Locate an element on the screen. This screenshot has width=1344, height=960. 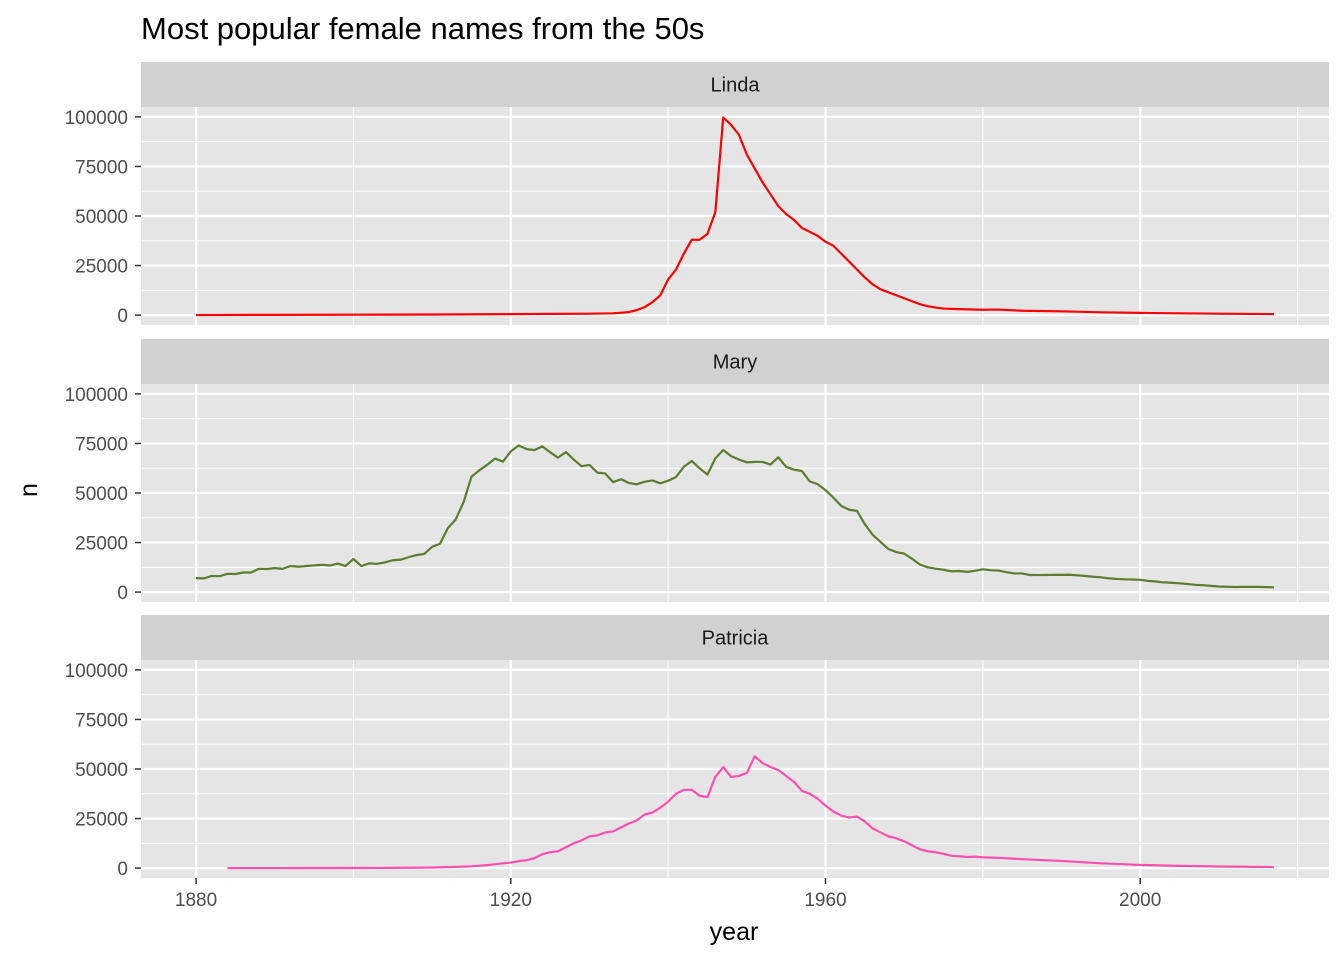
y-axis-title: n is located at coordinates (29, 490).